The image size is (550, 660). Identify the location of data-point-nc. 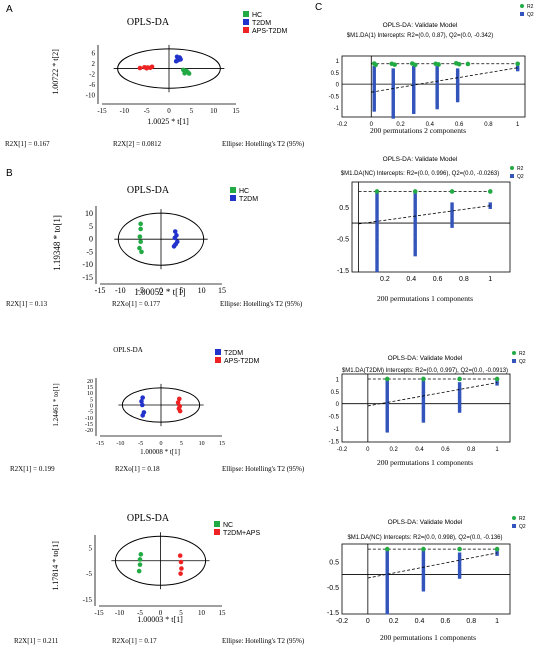
(141, 554).